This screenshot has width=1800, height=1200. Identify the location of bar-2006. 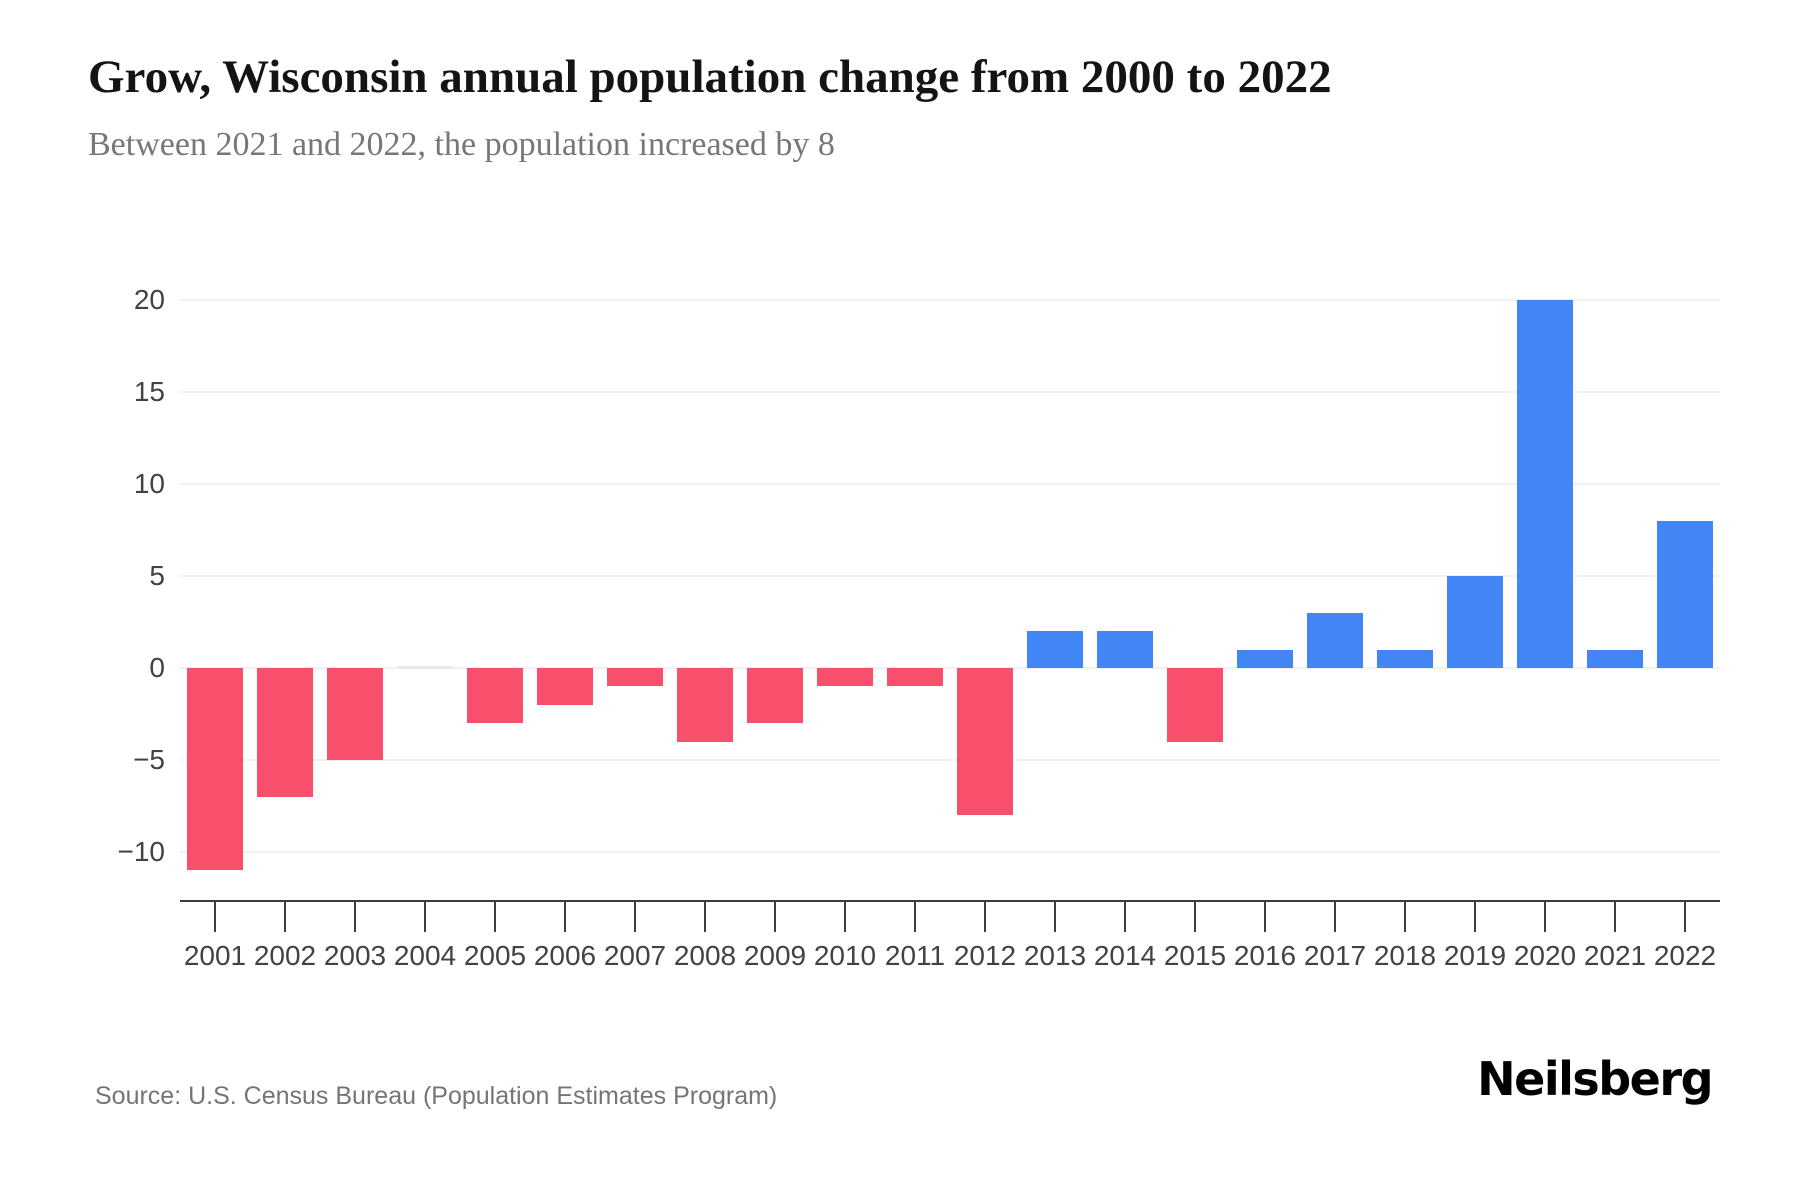
(565, 686).